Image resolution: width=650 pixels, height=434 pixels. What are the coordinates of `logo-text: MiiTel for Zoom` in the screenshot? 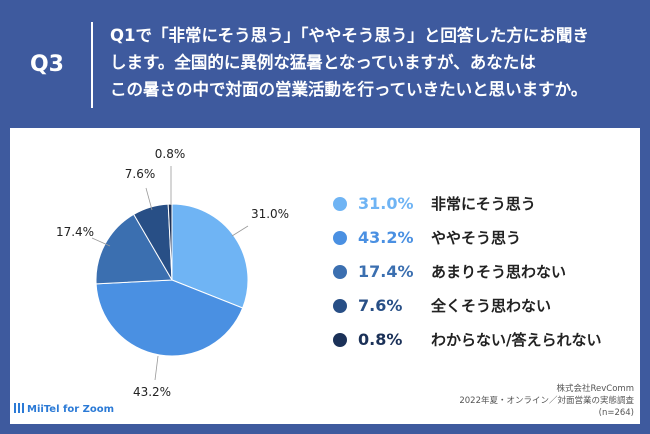 It's located at (71, 409).